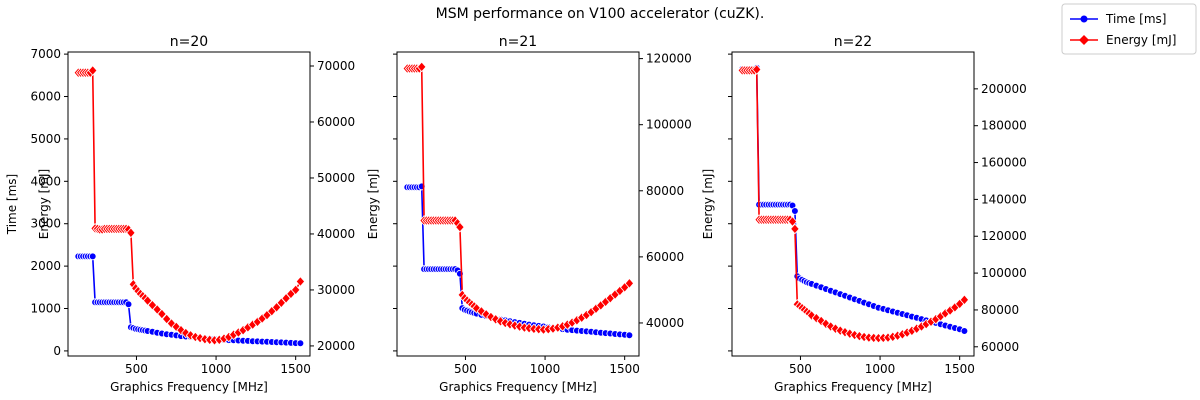  I want to click on y-left-tick-label: 4000, so click(45, 181).